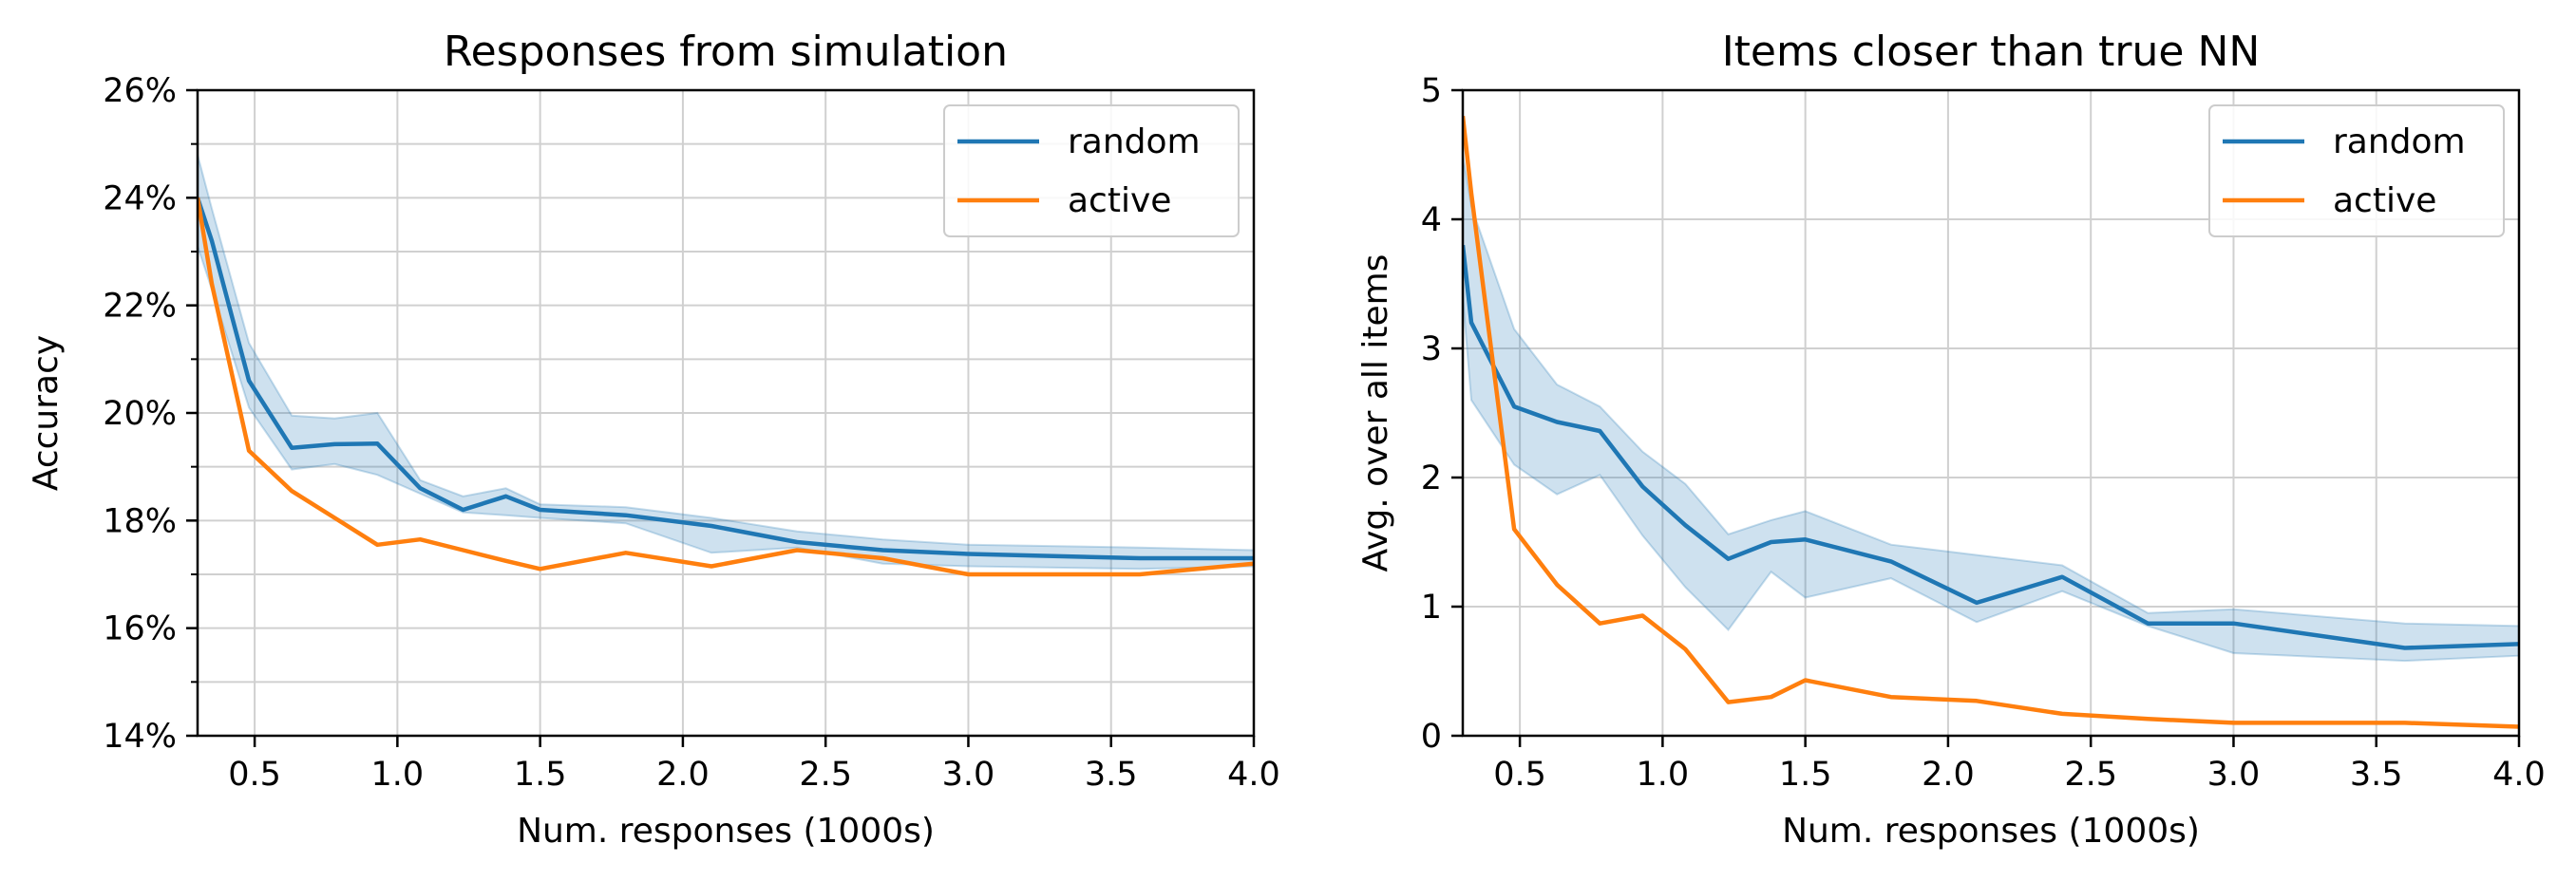 This screenshot has width=2576, height=881. What do you see at coordinates (140, 737) in the screenshot?
I see `y-tick-label: 14%` at bounding box center [140, 737].